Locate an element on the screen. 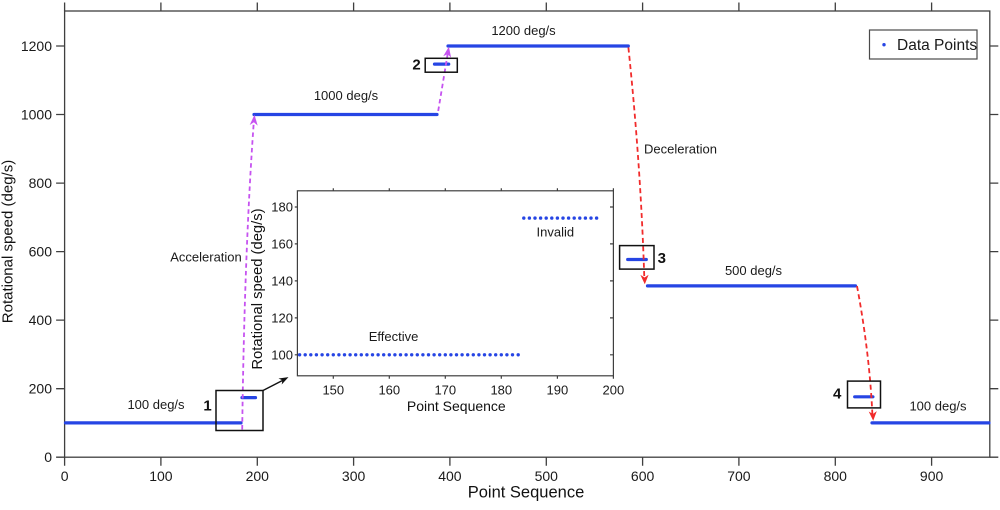 The height and width of the screenshot is (510, 1000). svg-text: 1 is located at coordinates (207, 406).